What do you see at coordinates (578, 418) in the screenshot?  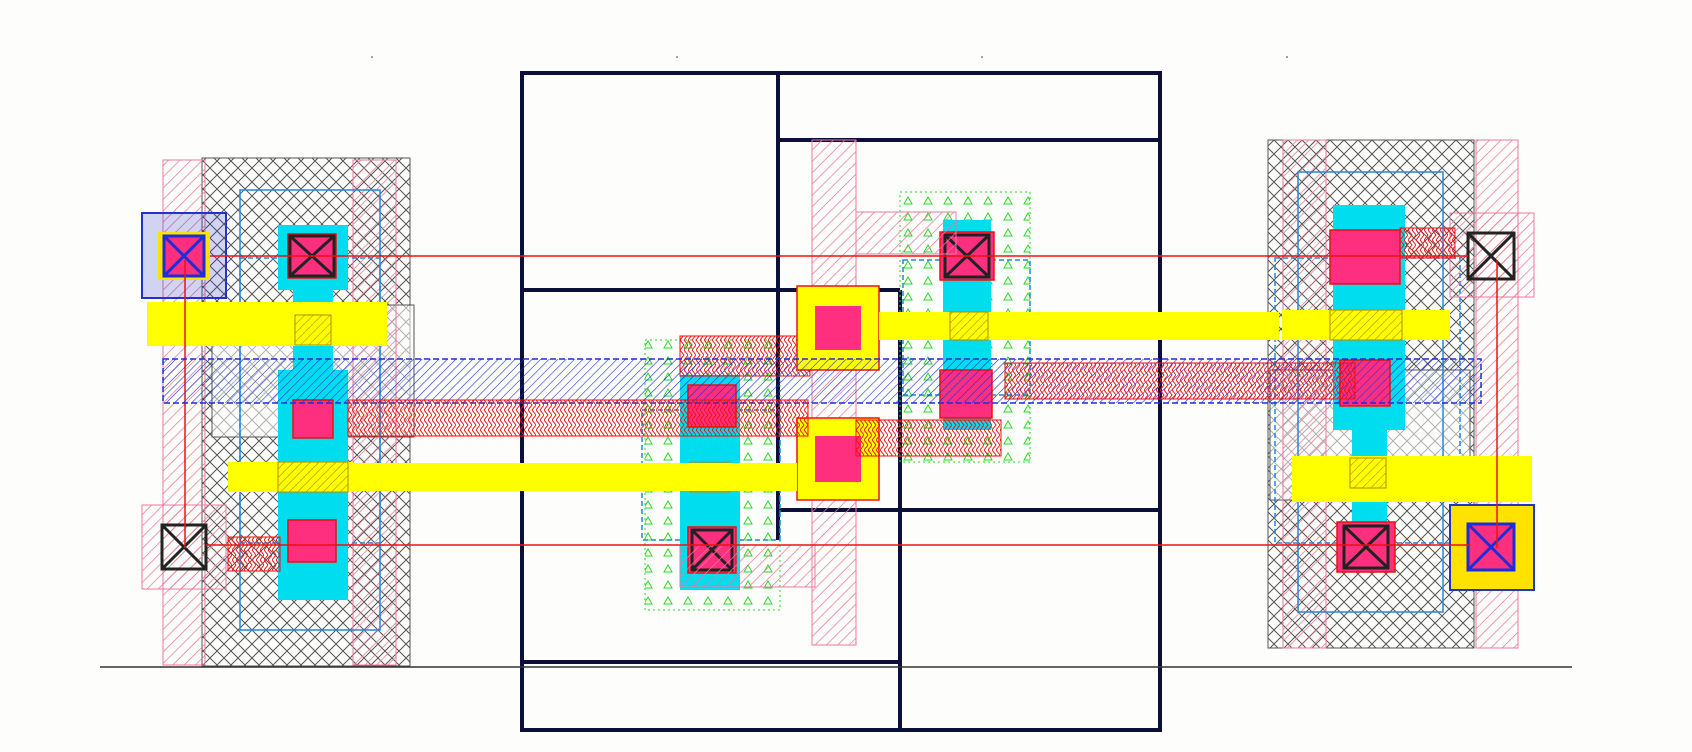 I see `metal1-bus-left` at bounding box center [578, 418].